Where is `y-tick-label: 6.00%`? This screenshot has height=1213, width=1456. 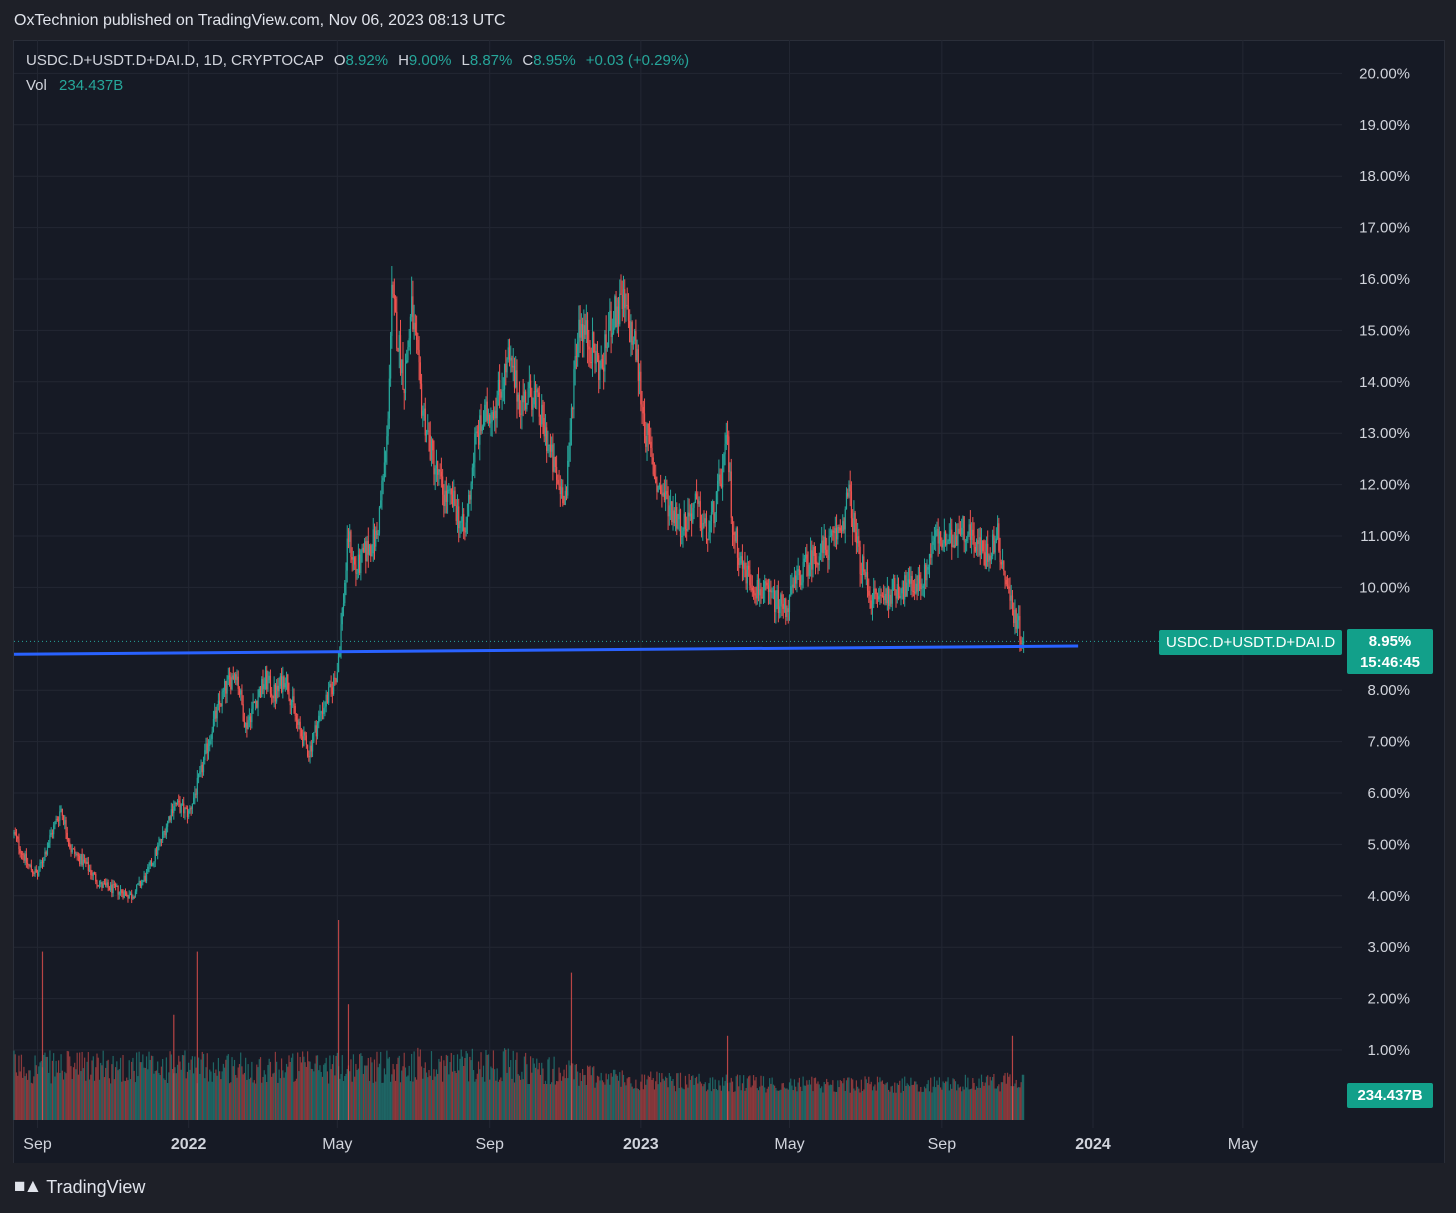 y-tick-label: 6.00% is located at coordinates (1388, 793).